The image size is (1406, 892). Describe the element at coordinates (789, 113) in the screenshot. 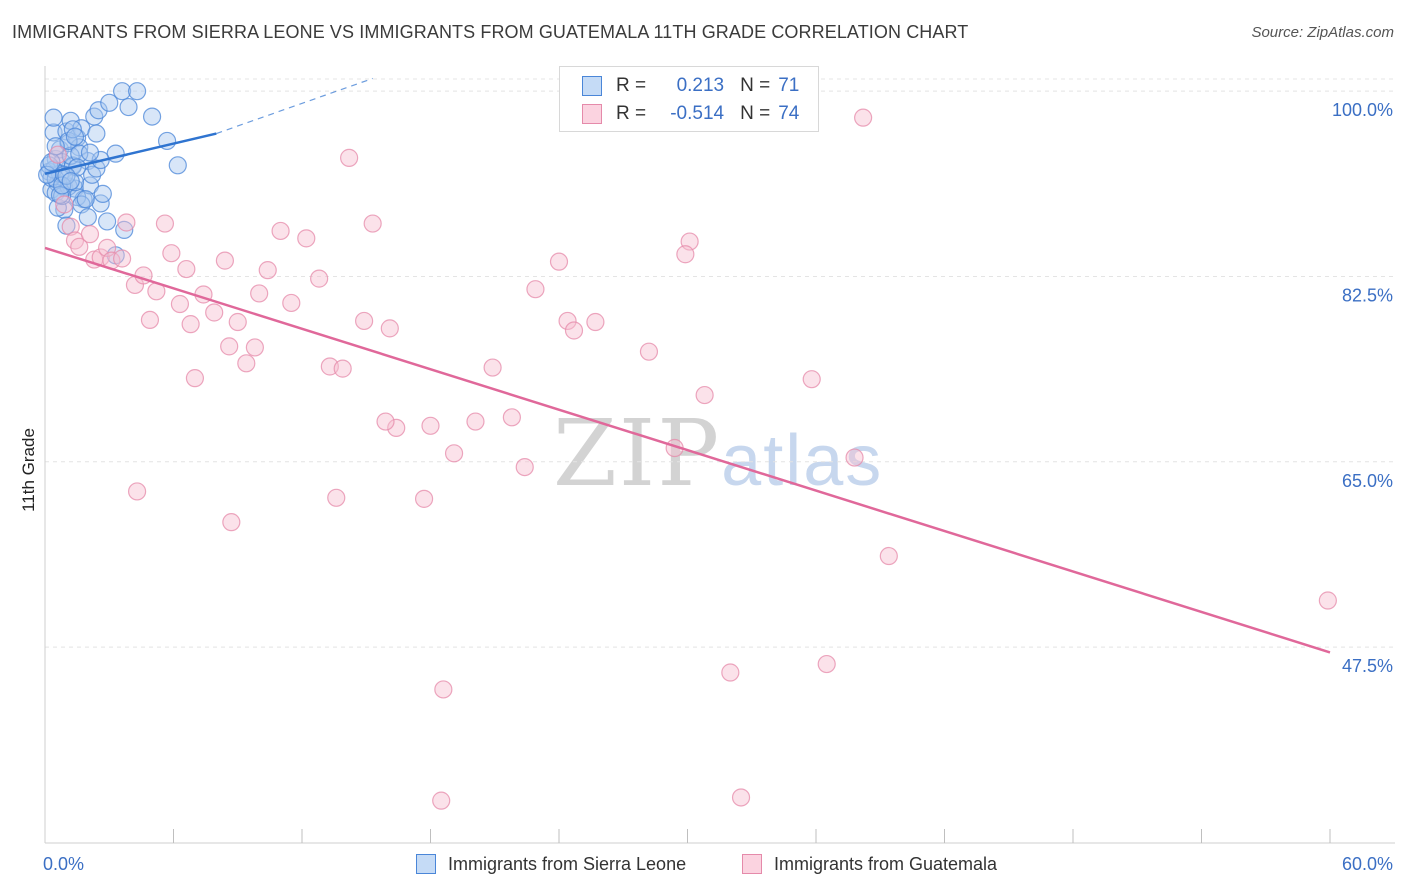

I see `legend-n-value: 74` at that location.